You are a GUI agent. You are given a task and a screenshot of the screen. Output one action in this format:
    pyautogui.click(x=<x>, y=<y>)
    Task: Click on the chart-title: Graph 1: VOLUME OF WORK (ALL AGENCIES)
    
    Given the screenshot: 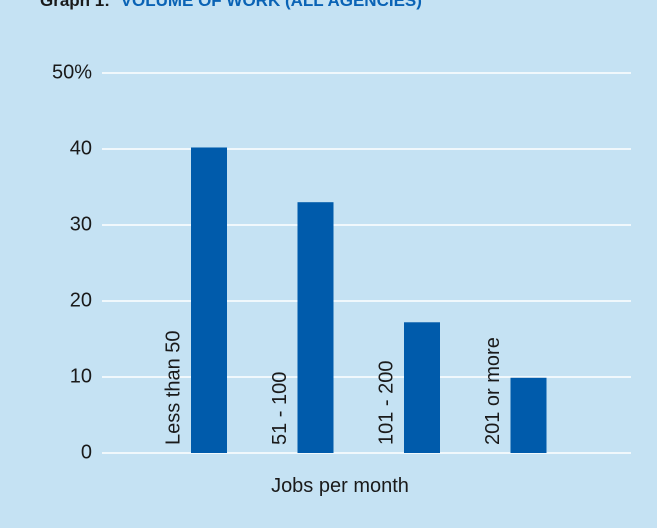 What is the action you would take?
    pyautogui.click(x=231, y=5)
    